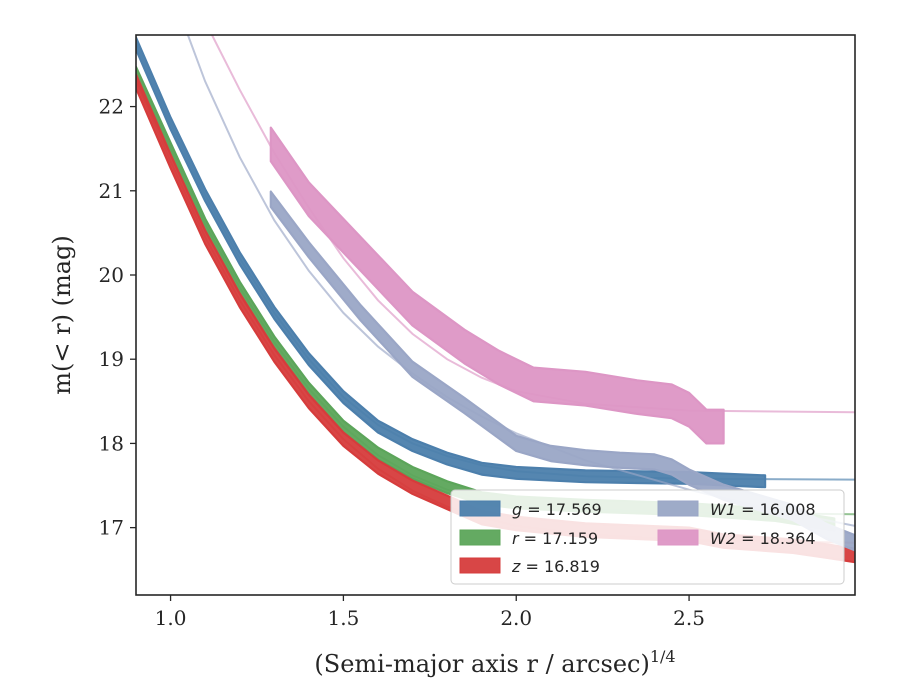 This screenshot has height=700, width=900. What do you see at coordinates (111, 191) in the screenshot?
I see `y-tick-label: 21` at bounding box center [111, 191].